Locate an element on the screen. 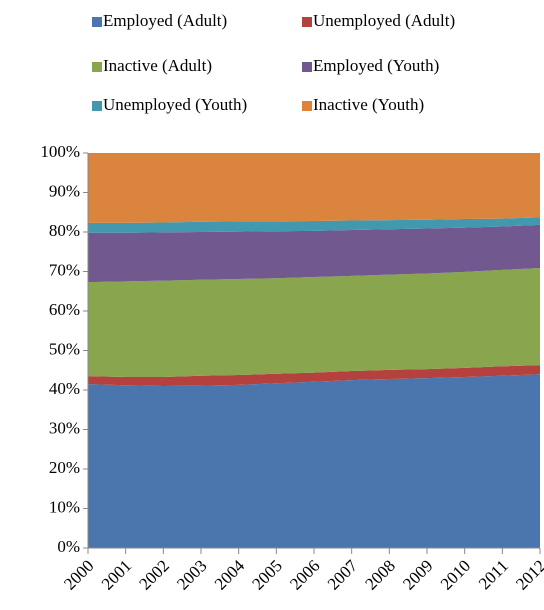  y-tick-label: 60% is located at coordinates (64, 309).